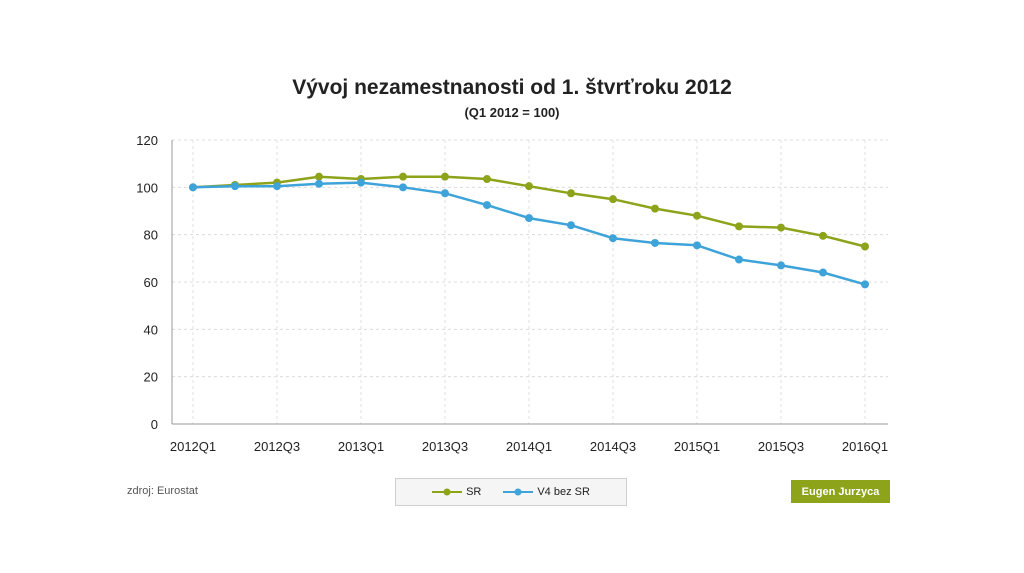 The width and height of the screenshot is (1024, 573). I want to click on x-tick-label: 2012Q3, so click(277, 446).